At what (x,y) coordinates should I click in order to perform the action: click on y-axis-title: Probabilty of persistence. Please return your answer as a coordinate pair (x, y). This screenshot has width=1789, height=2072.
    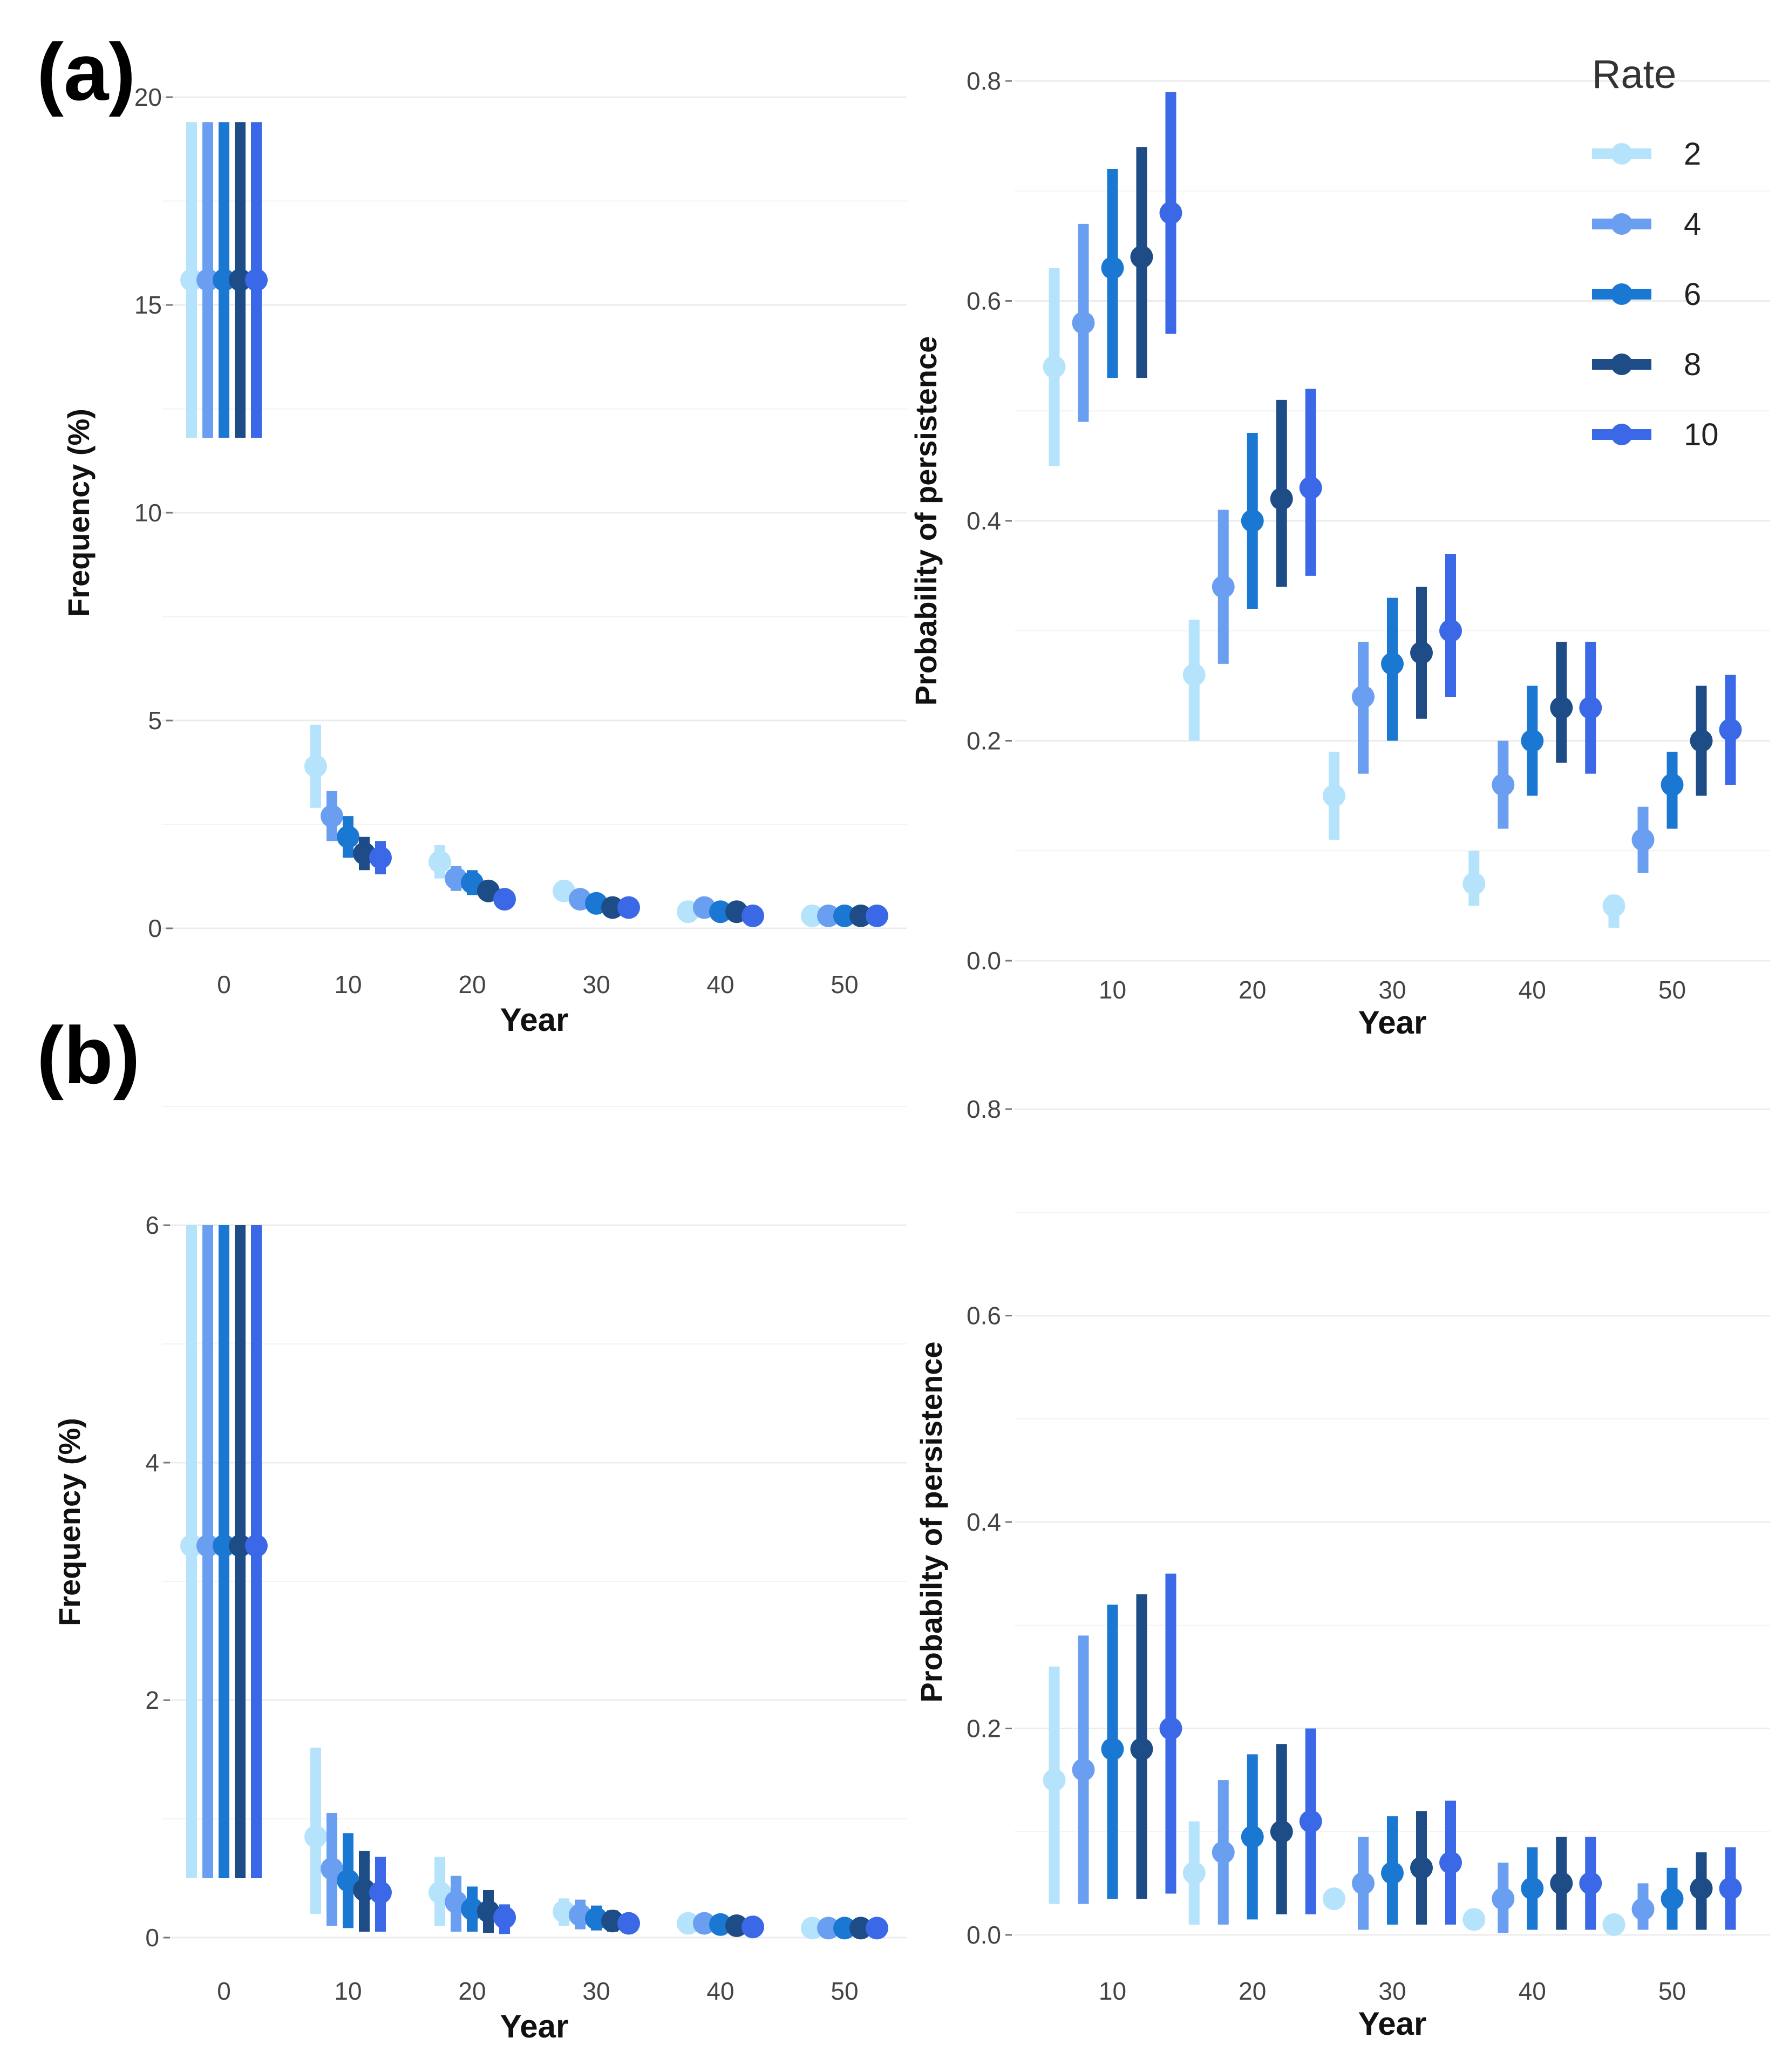
    Looking at the image, I should click on (931, 1521).